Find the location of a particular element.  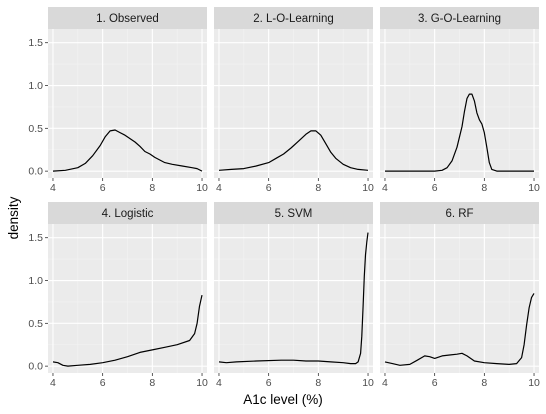

facet-panel: 1. Observed 4 6 8 10 0.0 0.5 1.0 1.5 is located at coordinates (118, 100).